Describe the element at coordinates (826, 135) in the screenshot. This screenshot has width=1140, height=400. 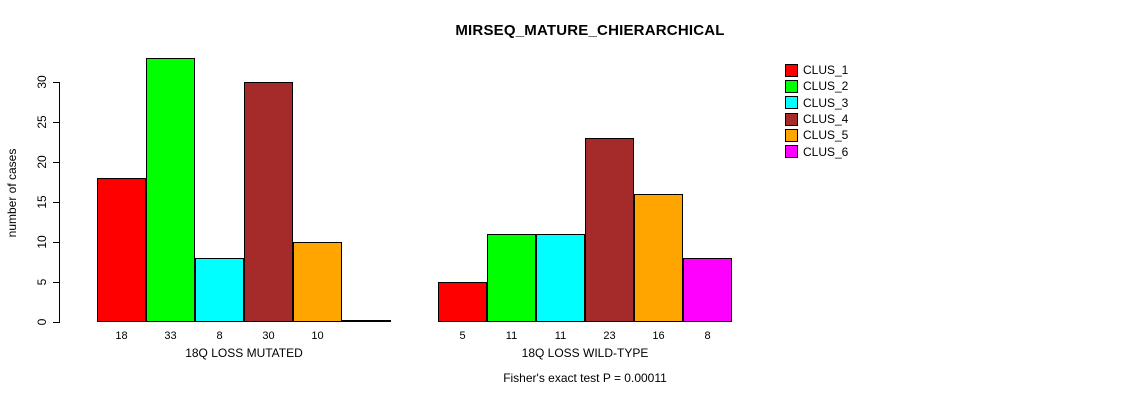
I see `legend-label: CLUS_5` at that location.